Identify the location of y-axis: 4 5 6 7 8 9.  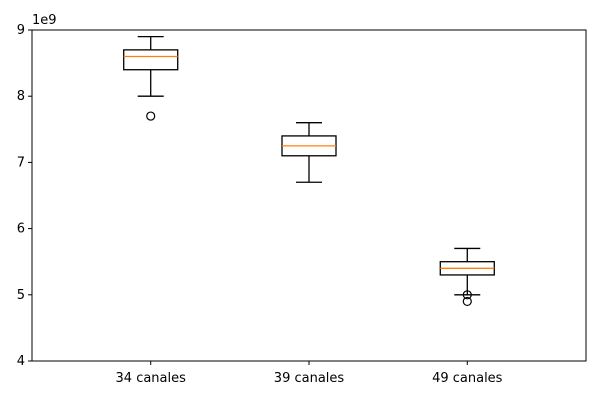
(24, 196).